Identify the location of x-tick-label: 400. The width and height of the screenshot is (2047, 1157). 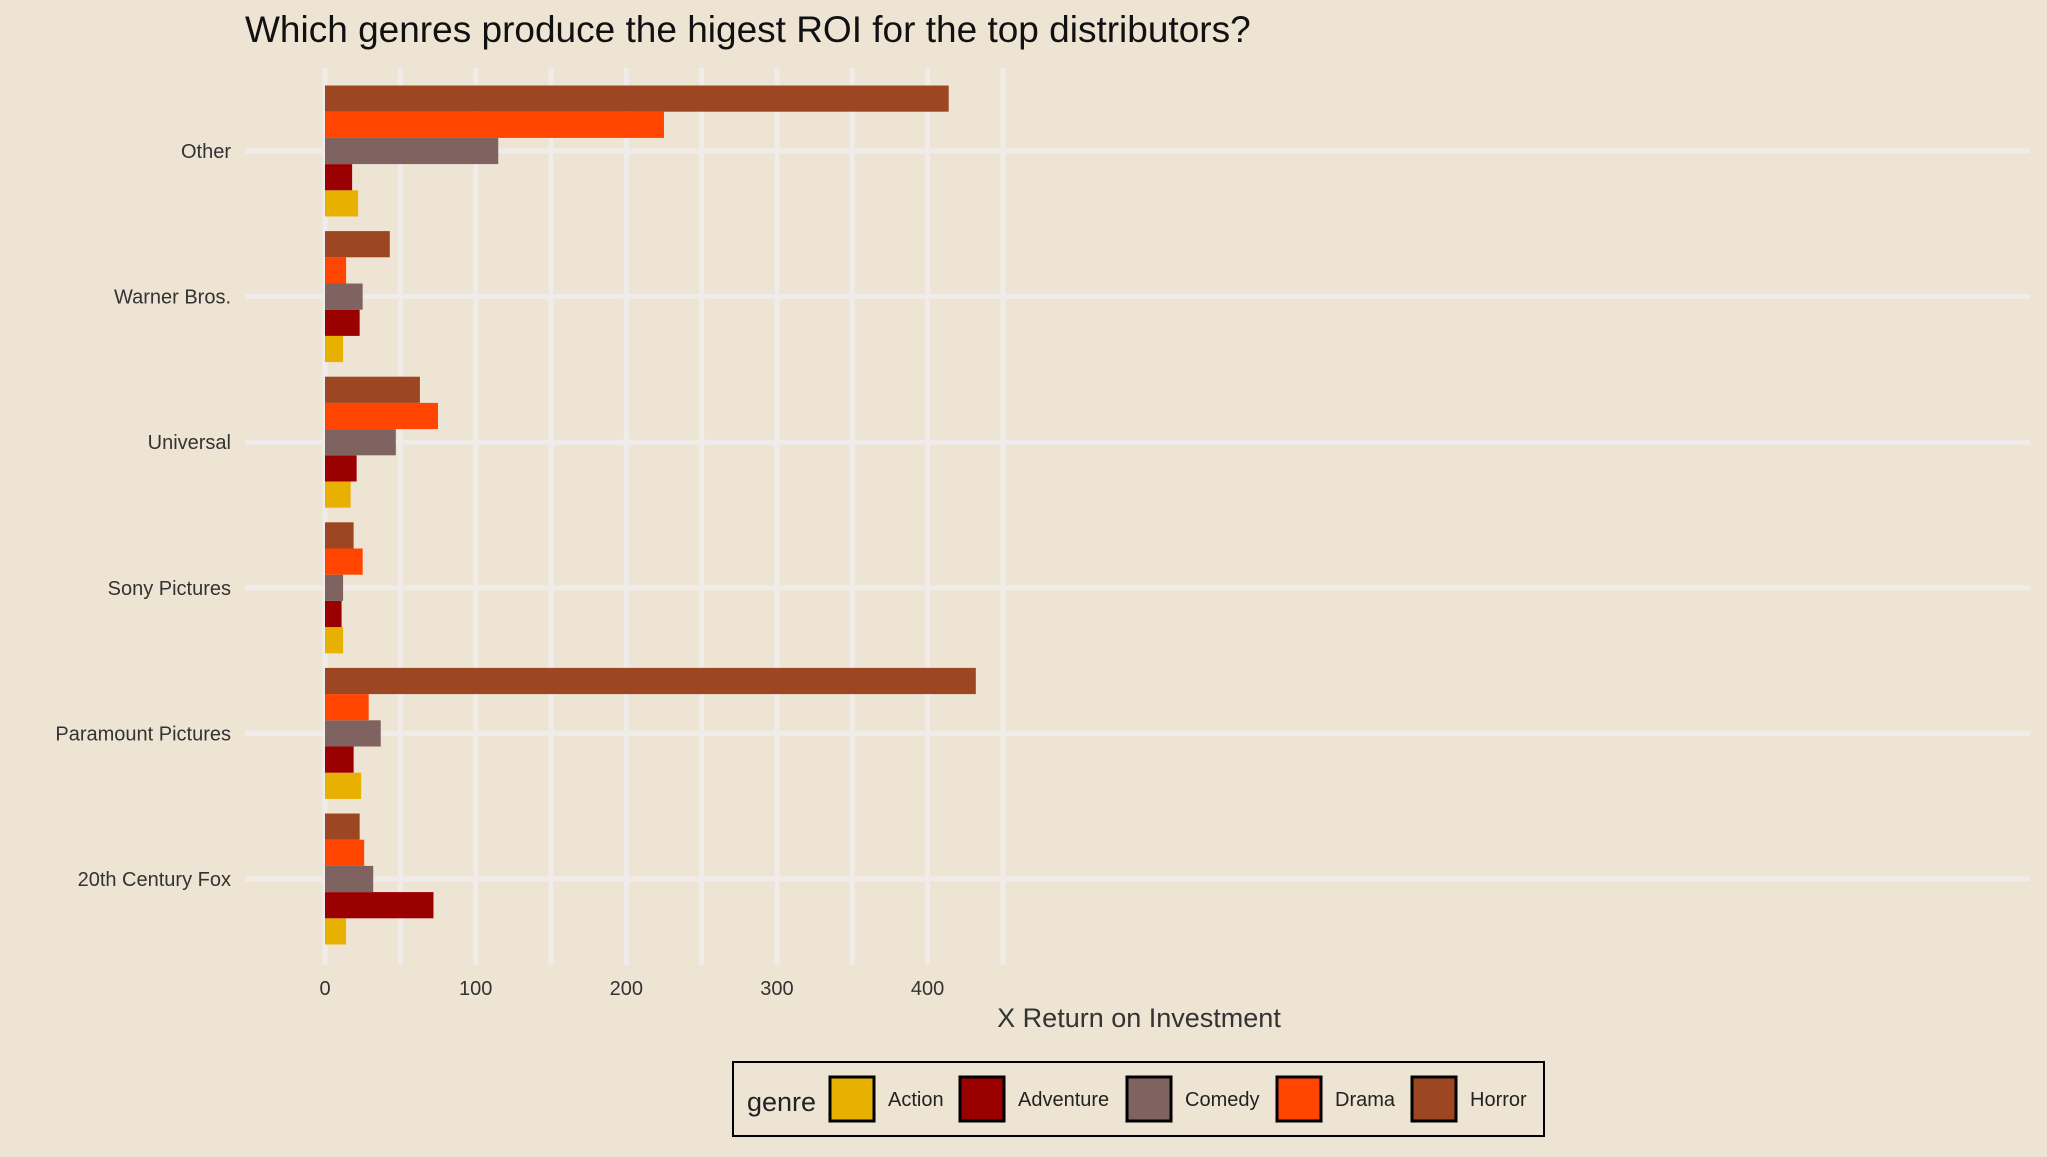
(927, 989).